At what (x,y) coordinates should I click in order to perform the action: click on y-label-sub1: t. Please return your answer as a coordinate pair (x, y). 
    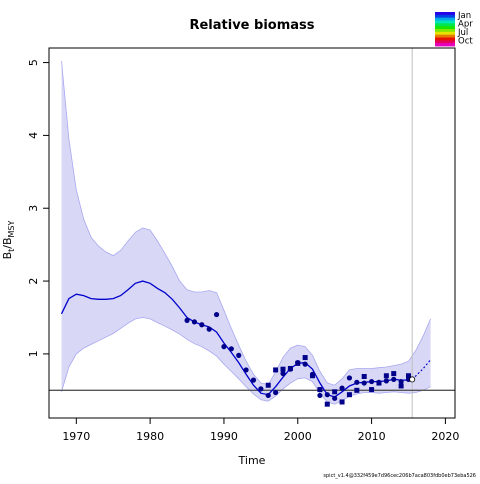
    Looking at the image, I should click on (11, 250).